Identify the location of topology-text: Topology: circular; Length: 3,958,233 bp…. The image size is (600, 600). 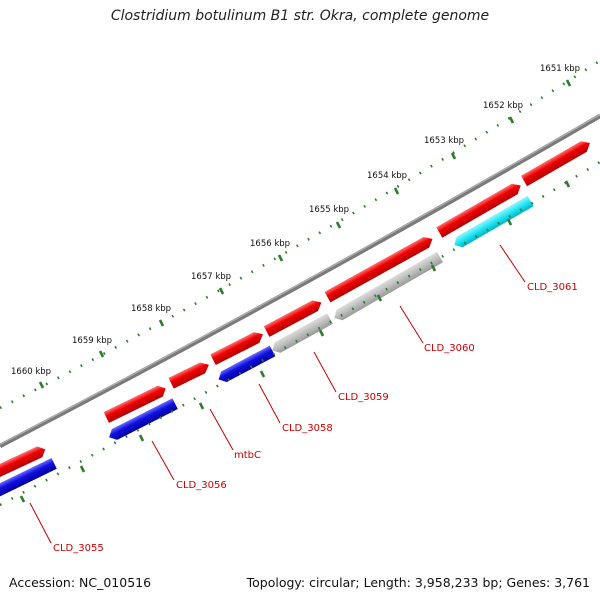
(418, 582).